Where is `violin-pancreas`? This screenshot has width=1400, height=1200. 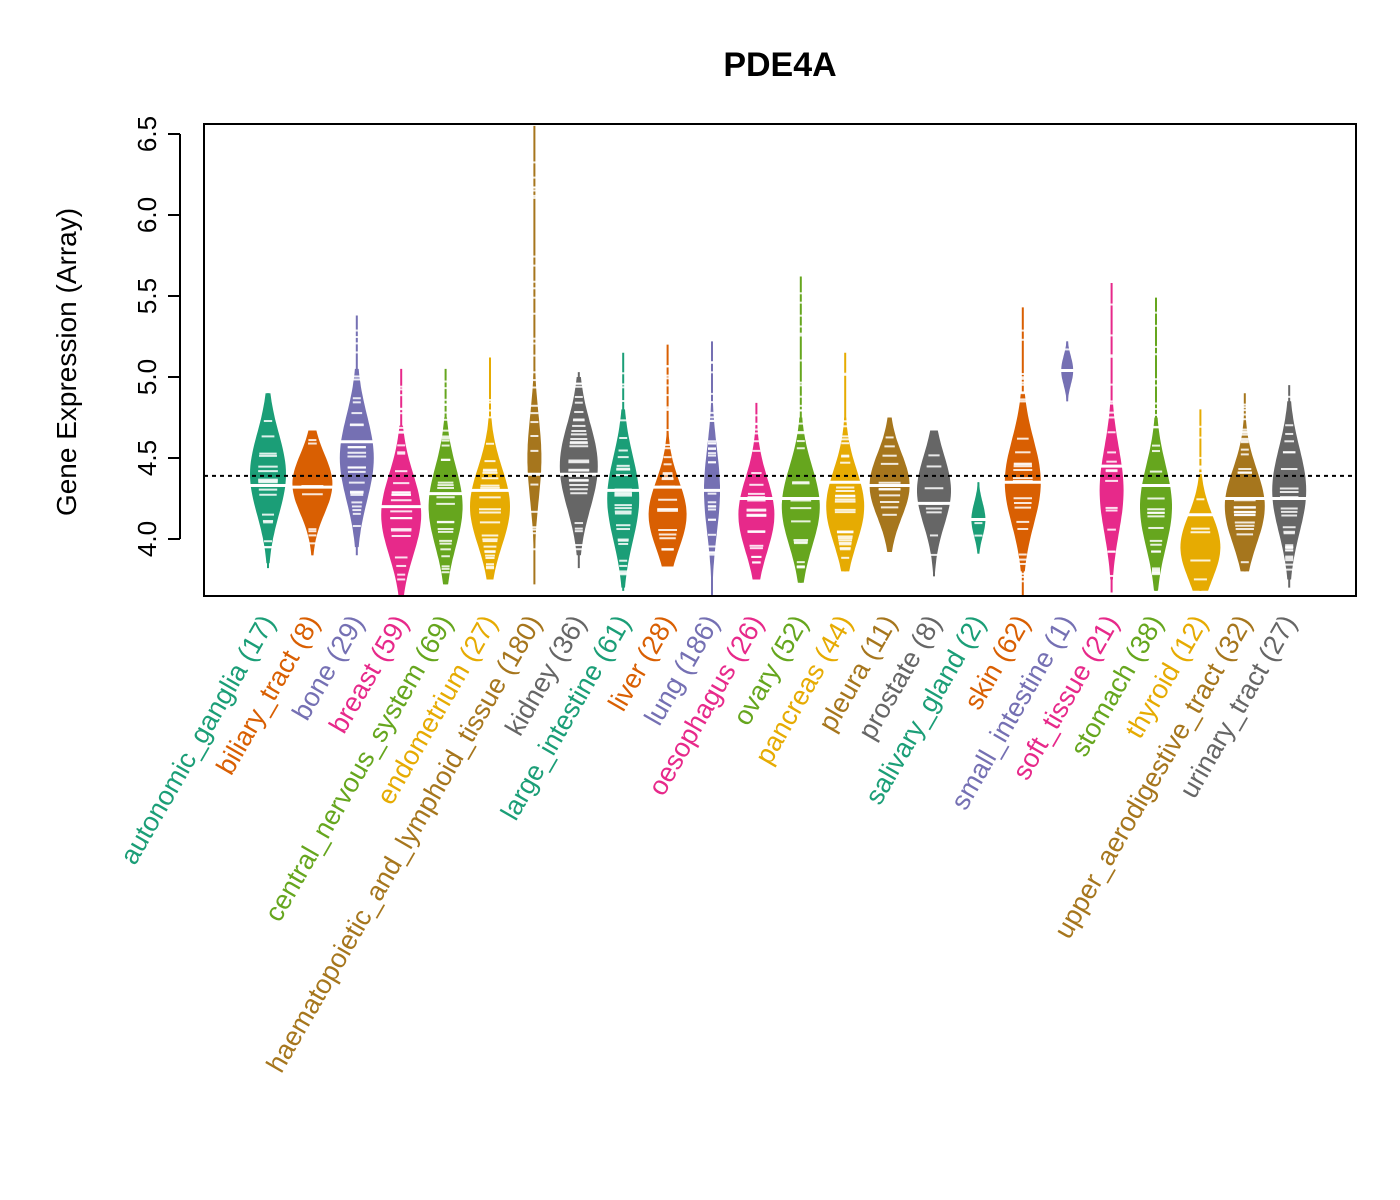
violin-pancreas is located at coordinates (845, 462).